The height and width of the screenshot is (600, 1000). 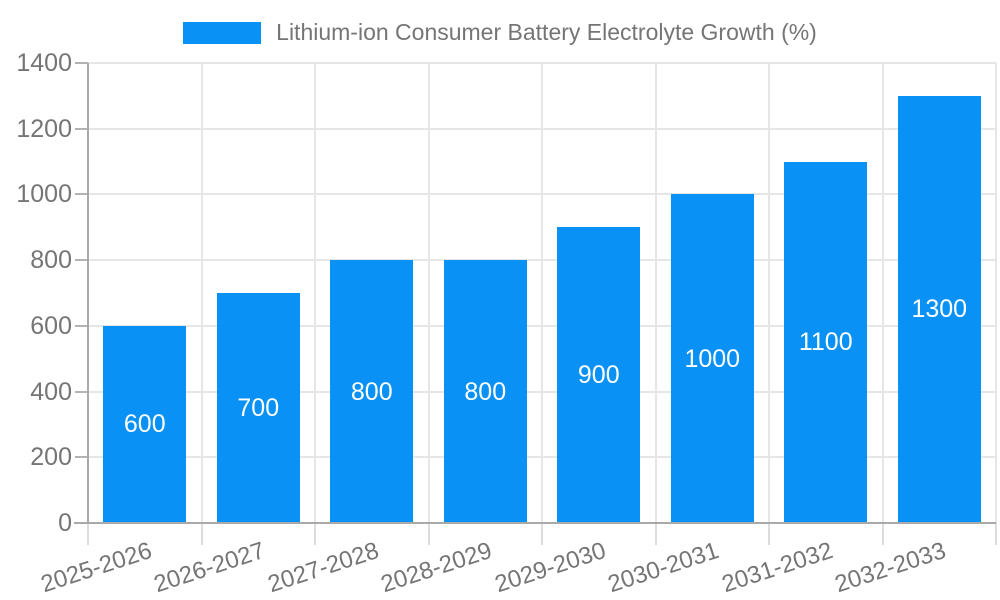 I want to click on x-axis-label: 2031-2032, so click(x=777, y=568).